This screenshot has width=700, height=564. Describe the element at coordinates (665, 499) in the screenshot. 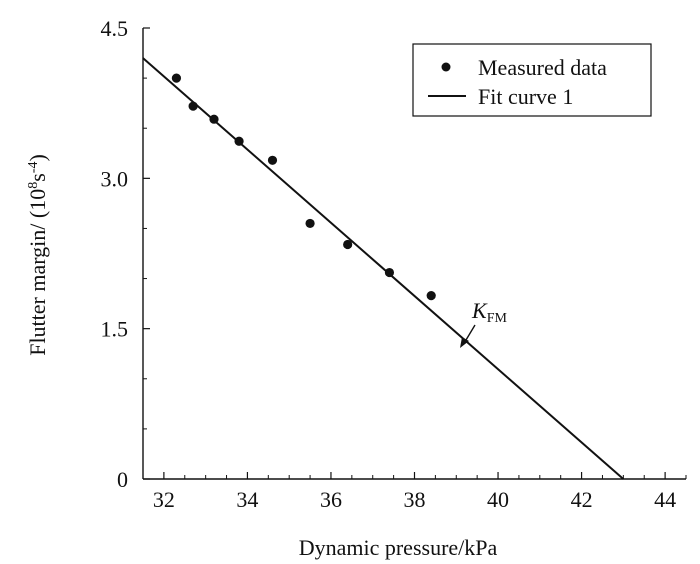

I see `x-tick-label: 44` at that location.